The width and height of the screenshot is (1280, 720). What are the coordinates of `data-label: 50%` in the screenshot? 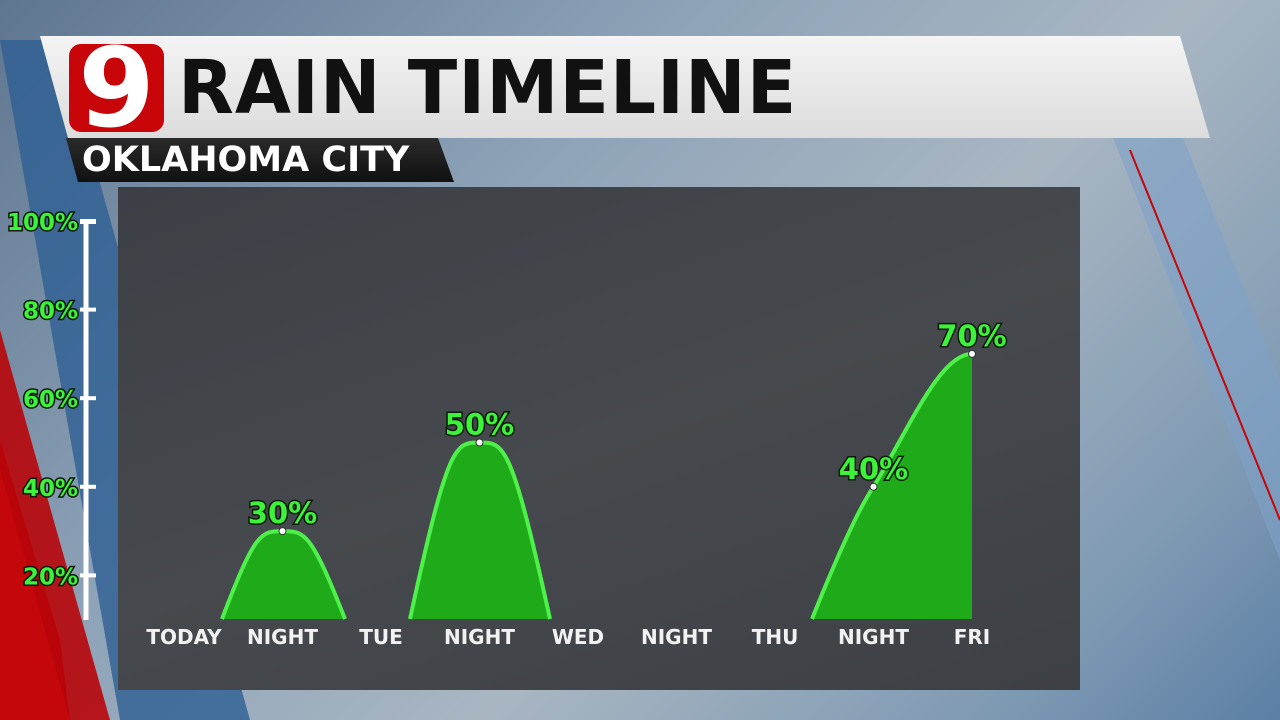 It's located at (479, 425).